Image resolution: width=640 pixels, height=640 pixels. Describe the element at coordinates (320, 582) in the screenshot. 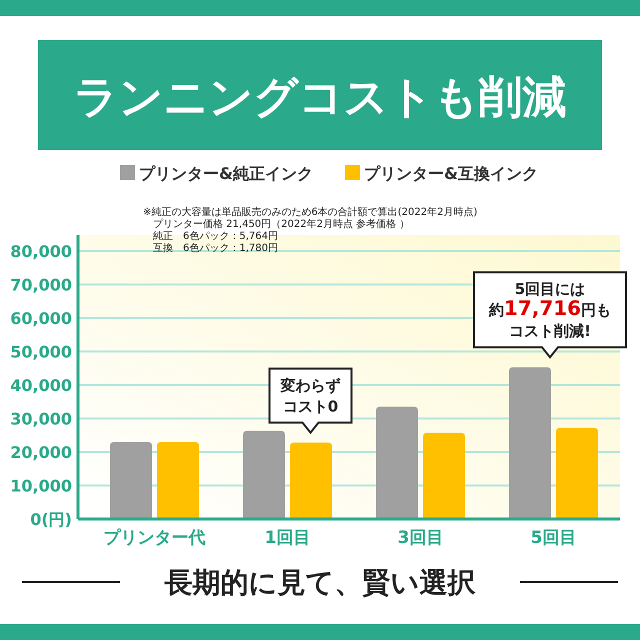

I see `text: 長期的に見て、賢い選択` at that location.